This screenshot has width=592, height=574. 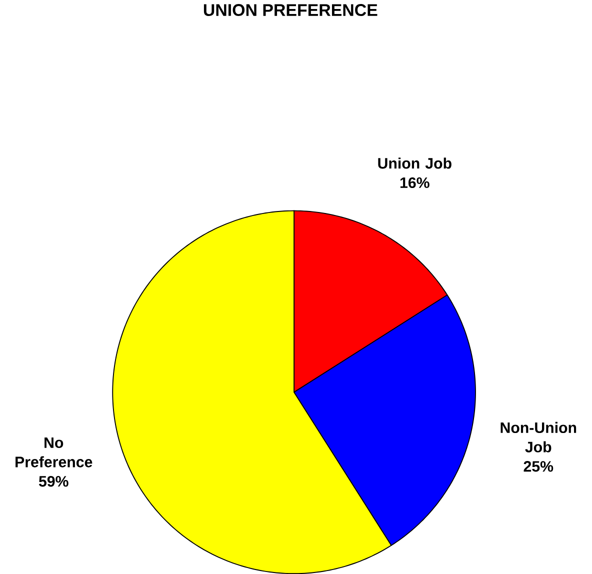 I want to click on data-label: 59%, so click(x=53, y=481).